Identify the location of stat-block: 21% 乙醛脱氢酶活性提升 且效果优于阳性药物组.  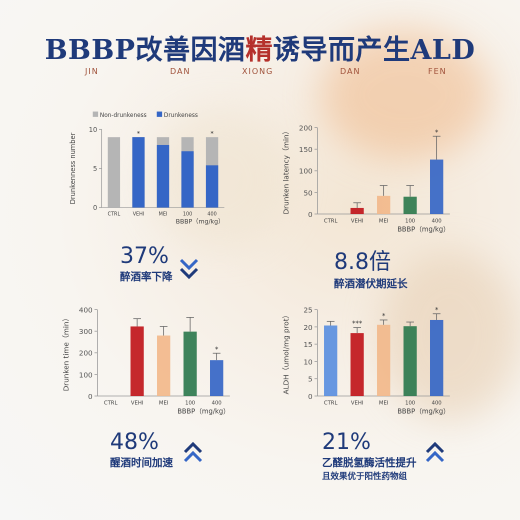
(369, 456).